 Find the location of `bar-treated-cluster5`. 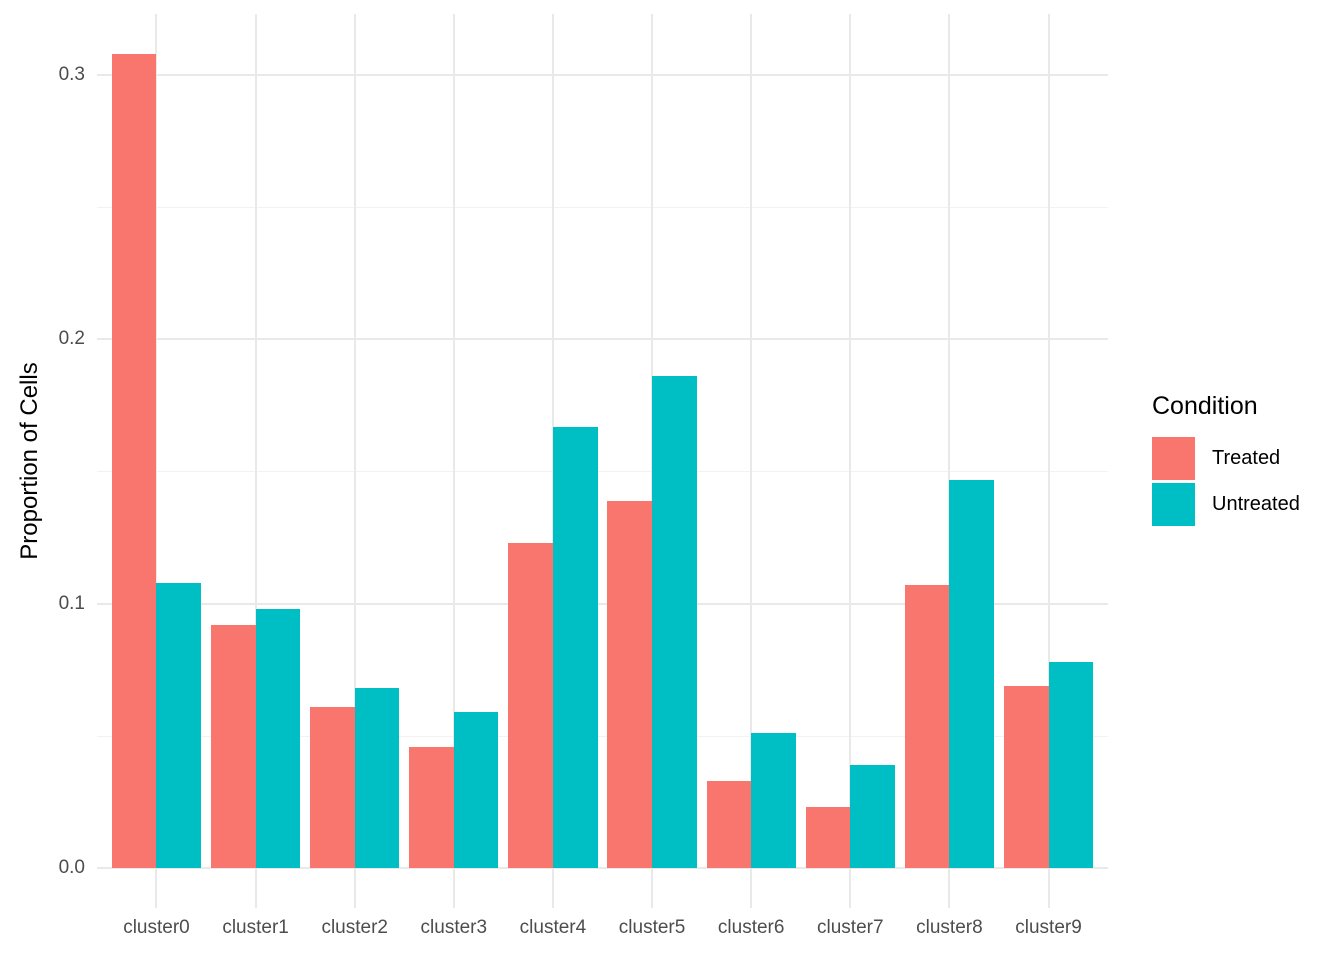

bar-treated-cluster5 is located at coordinates (630, 684).